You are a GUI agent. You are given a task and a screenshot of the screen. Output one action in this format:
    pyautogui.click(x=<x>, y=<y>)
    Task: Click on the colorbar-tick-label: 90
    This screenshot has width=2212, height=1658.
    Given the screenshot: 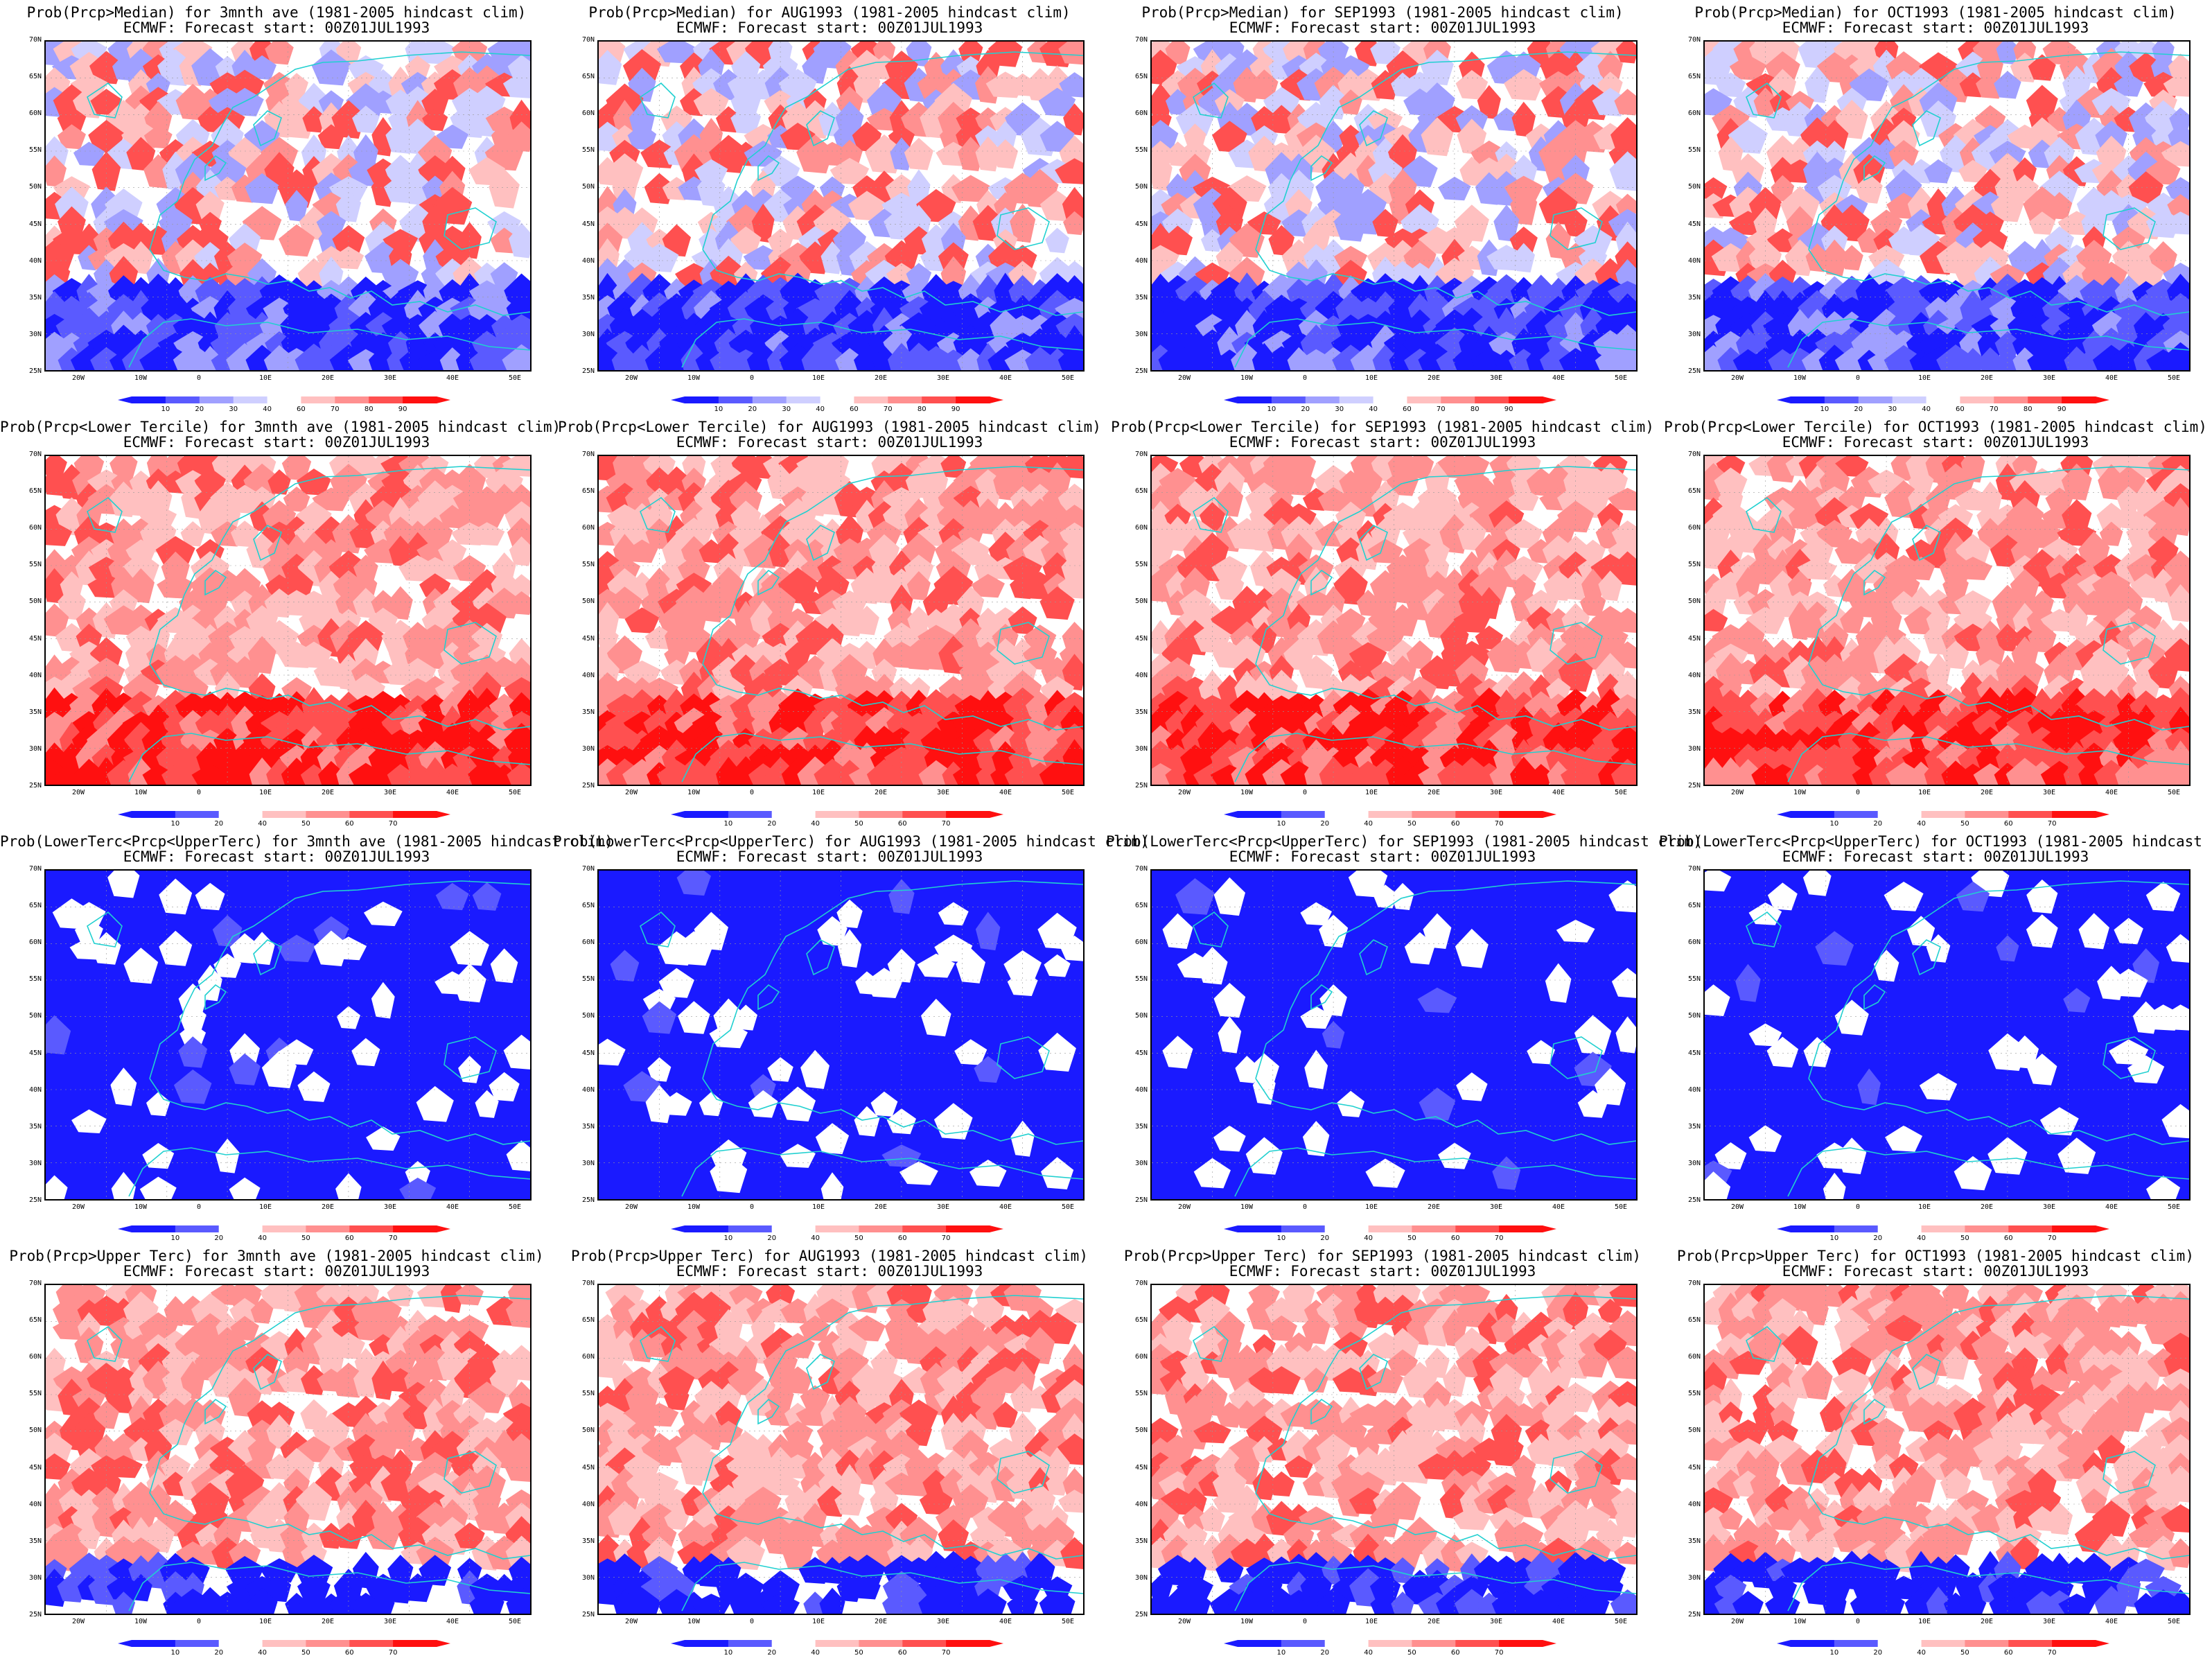 What is the action you would take?
    pyautogui.click(x=402, y=409)
    